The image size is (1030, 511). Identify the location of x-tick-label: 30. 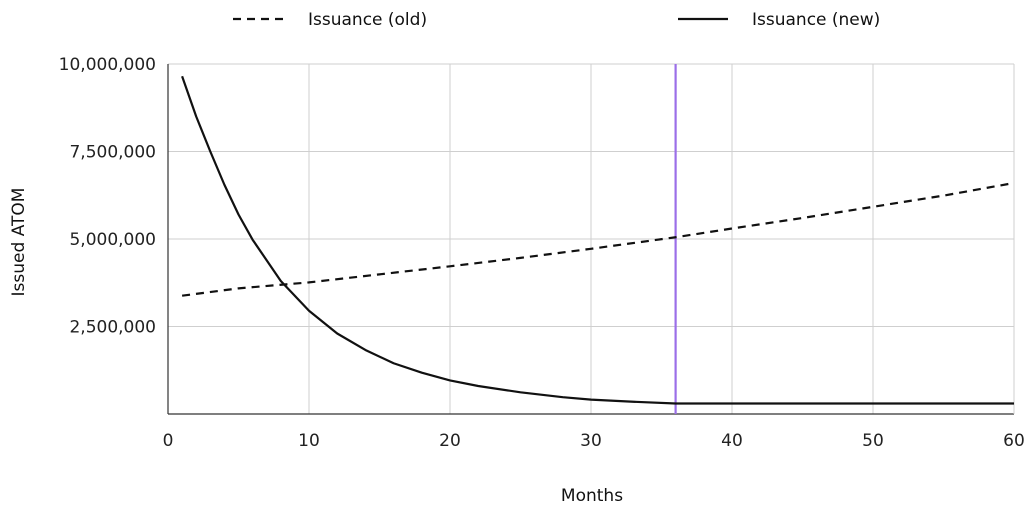
(591, 441).